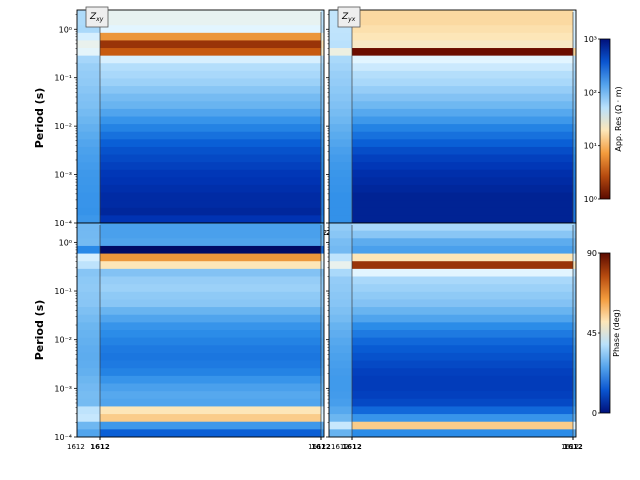 This screenshot has width=640, height=480. What do you see at coordinates (63, 388) in the screenshot?
I see `ytick-label: 10⁻³` at bounding box center [63, 388].